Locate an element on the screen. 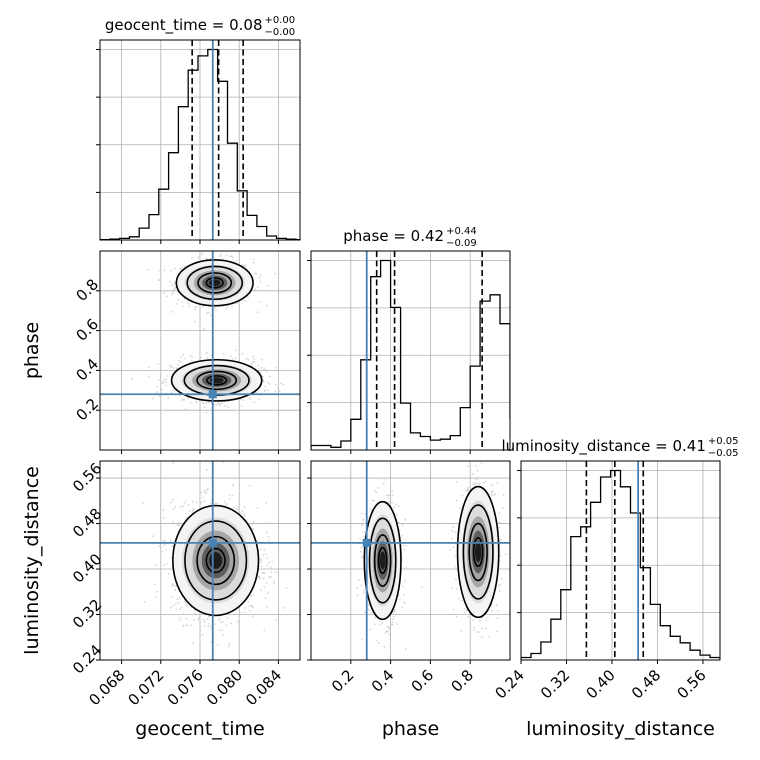  density-panel-phase-luminosity_distance is located at coordinates (410, 560).